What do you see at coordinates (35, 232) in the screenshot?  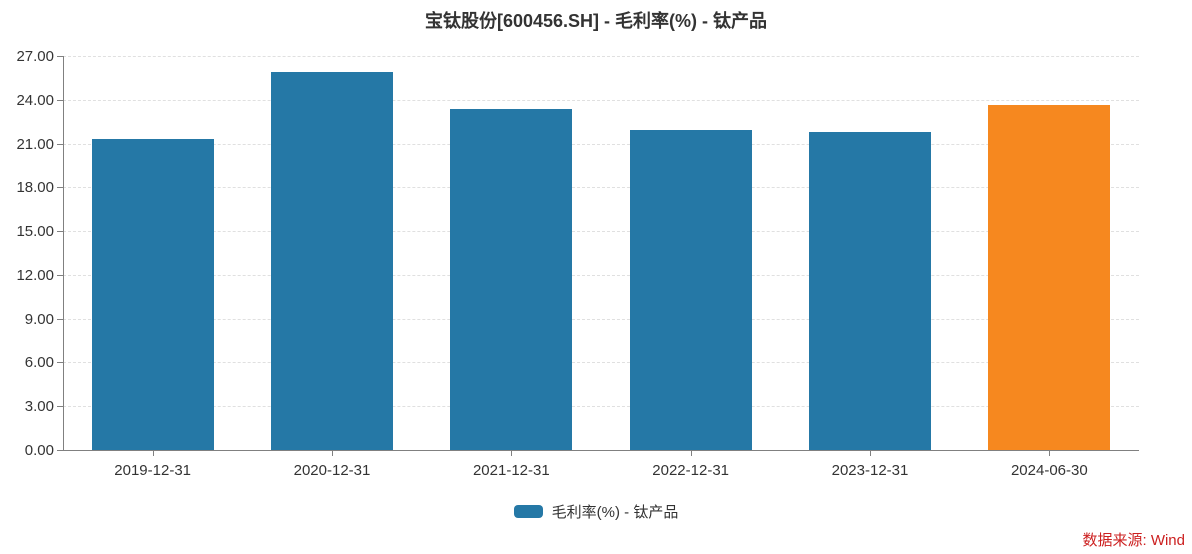 I see `y-axis-label: 15.00` at bounding box center [35, 232].